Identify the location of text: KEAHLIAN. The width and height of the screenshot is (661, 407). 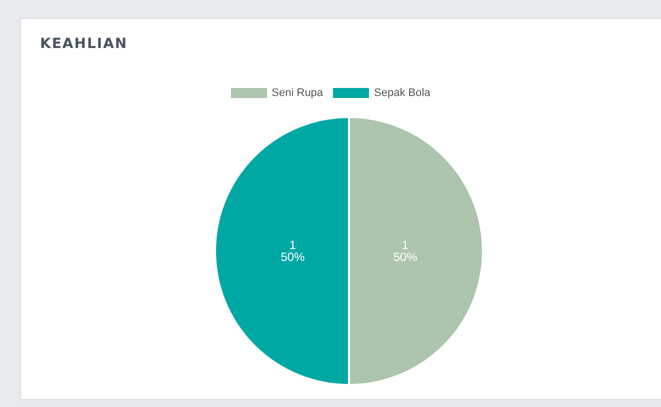
(84, 44).